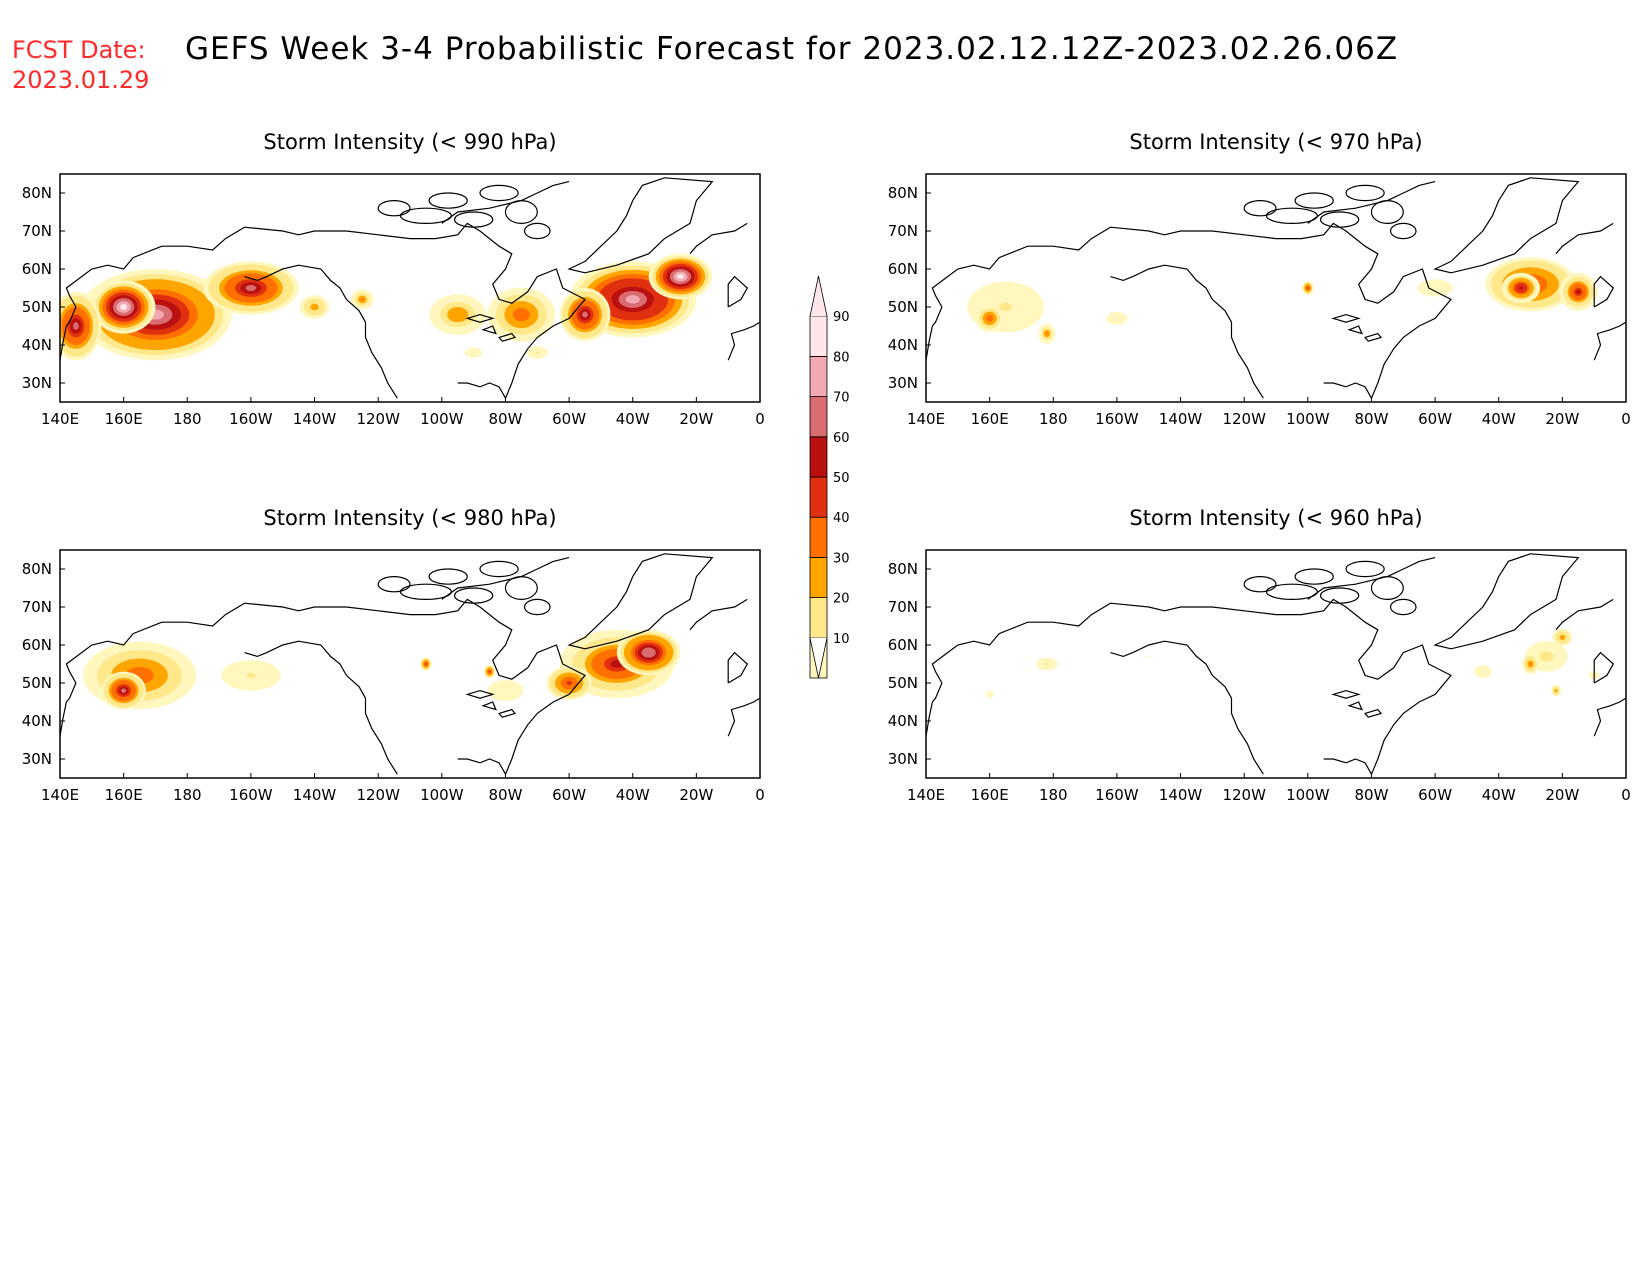 The height and width of the screenshot is (1275, 1650). Describe the element at coordinates (818, 658) in the screenshot. I see `colorbar-bottom-arrow` at that location.